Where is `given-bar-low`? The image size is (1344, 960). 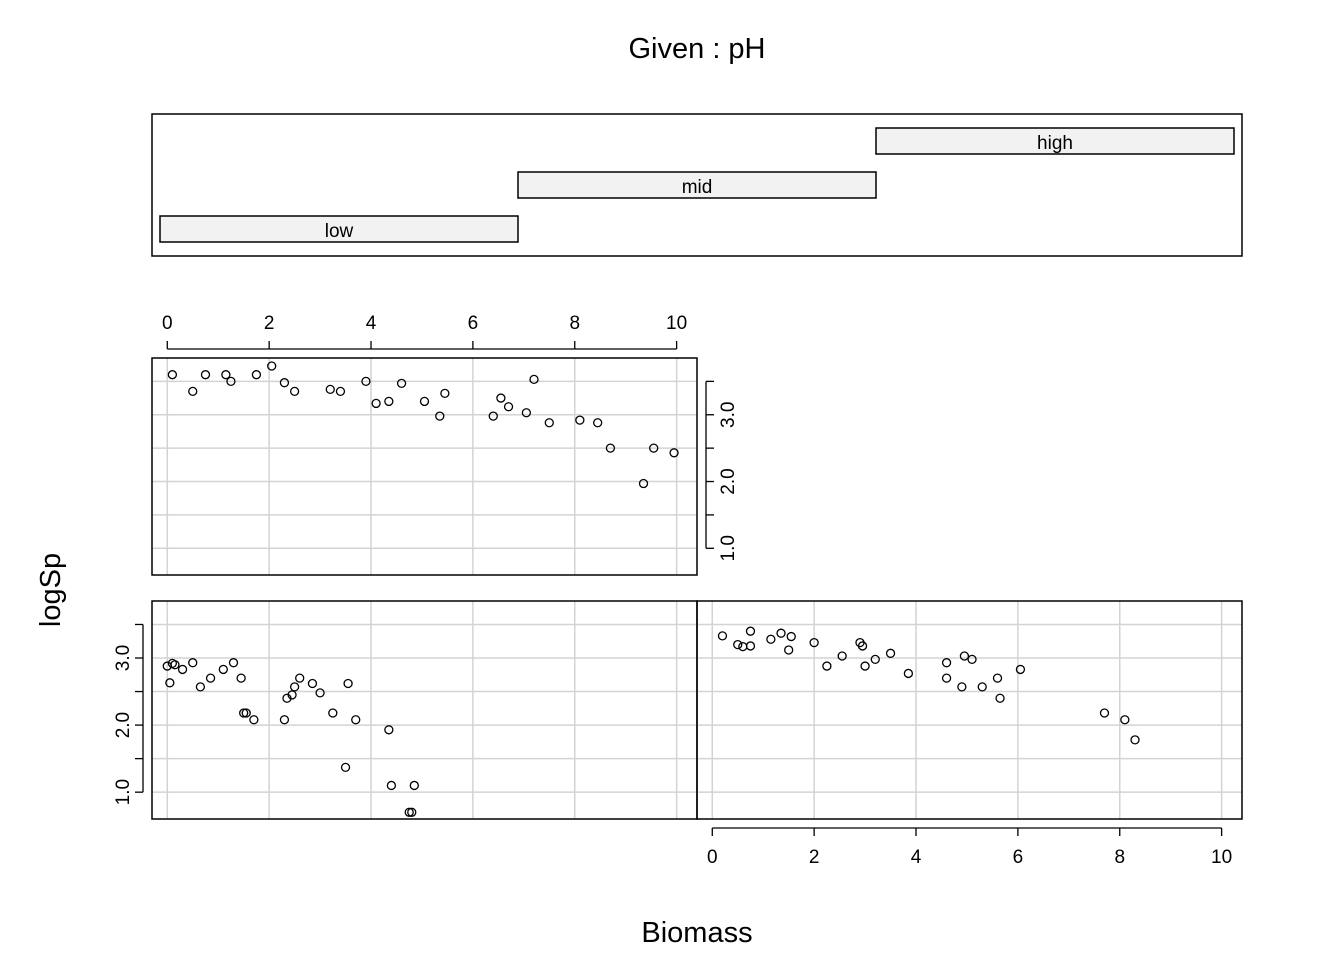
given-bar-low is located at coordinates (339, 229).